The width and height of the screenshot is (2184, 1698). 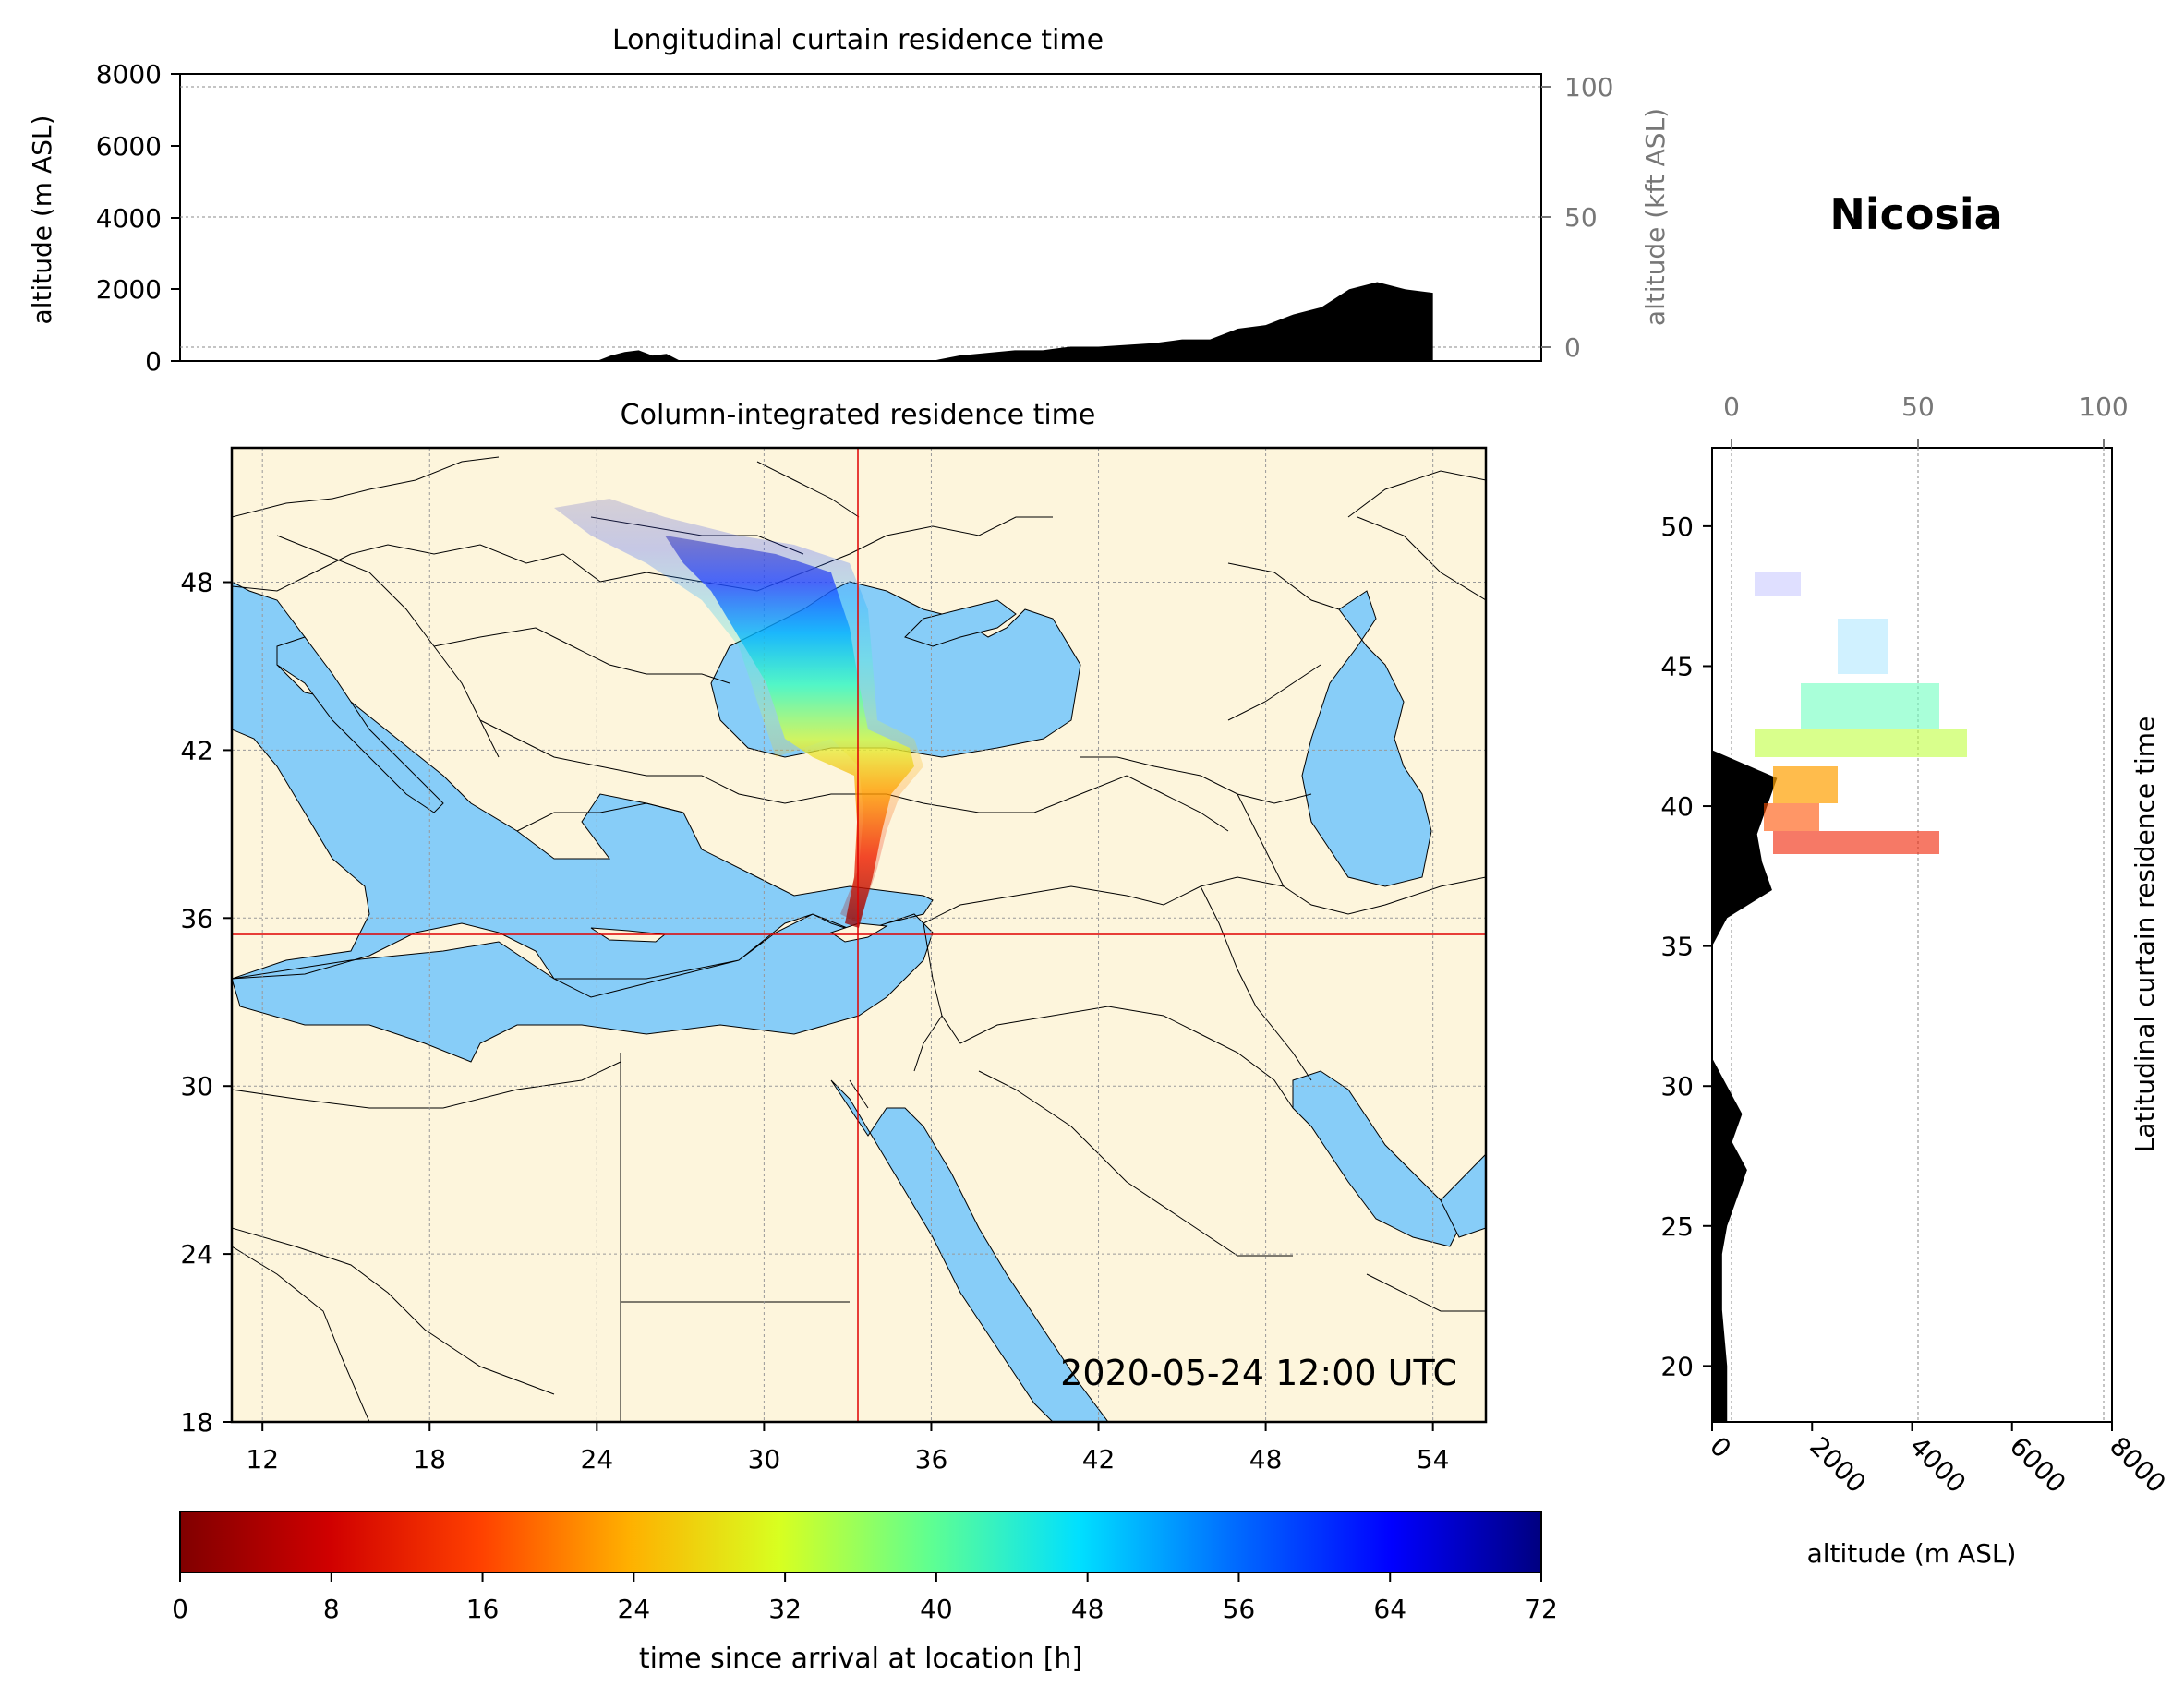 What do you see at coordinates (1677, 1366) in the screenshot?
I see `right-ytick-label: 20` at bounding box center [1677, 1366].